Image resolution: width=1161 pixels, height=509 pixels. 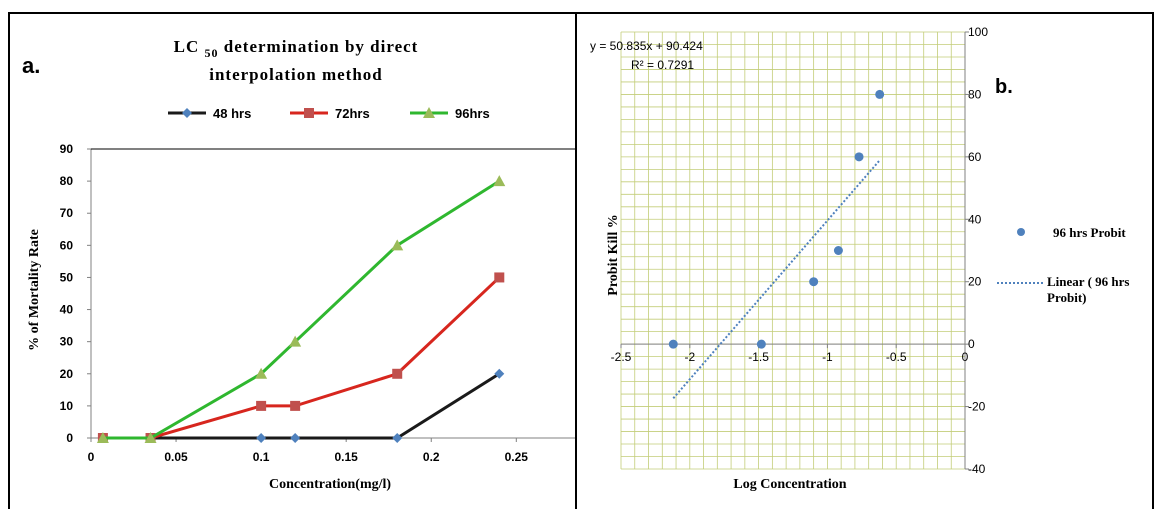 I want to click on legend-trendline-label-2: Probit), so click(x=1066, y=297).